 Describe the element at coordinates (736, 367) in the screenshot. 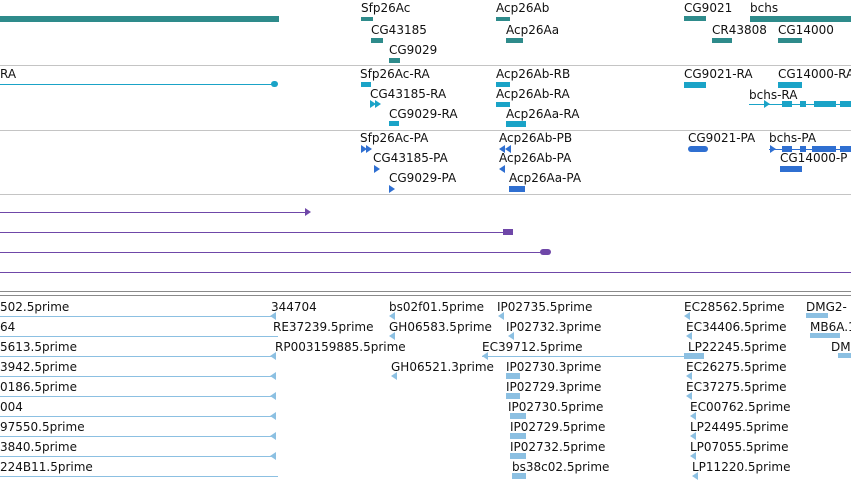

I see `est-label: EC26275.5prime` at that location.